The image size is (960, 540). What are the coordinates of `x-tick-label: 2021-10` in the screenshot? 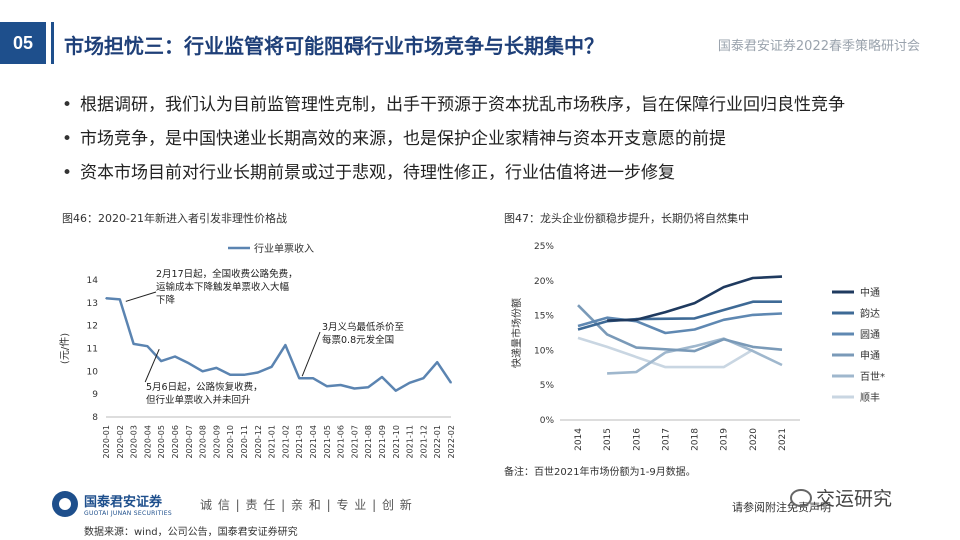 It's located at (396, 441).